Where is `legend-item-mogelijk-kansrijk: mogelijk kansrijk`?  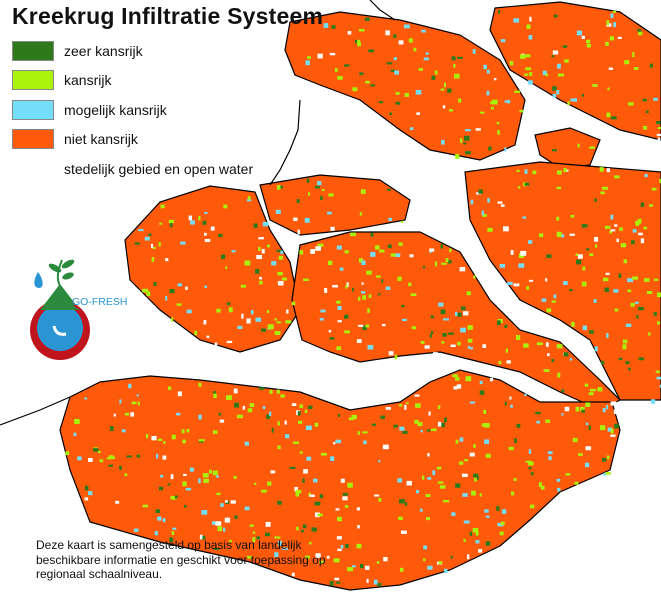 legend-item-mogelijk-kansrijk: mogelijk kansrijk is located at coordinates (132, 110).